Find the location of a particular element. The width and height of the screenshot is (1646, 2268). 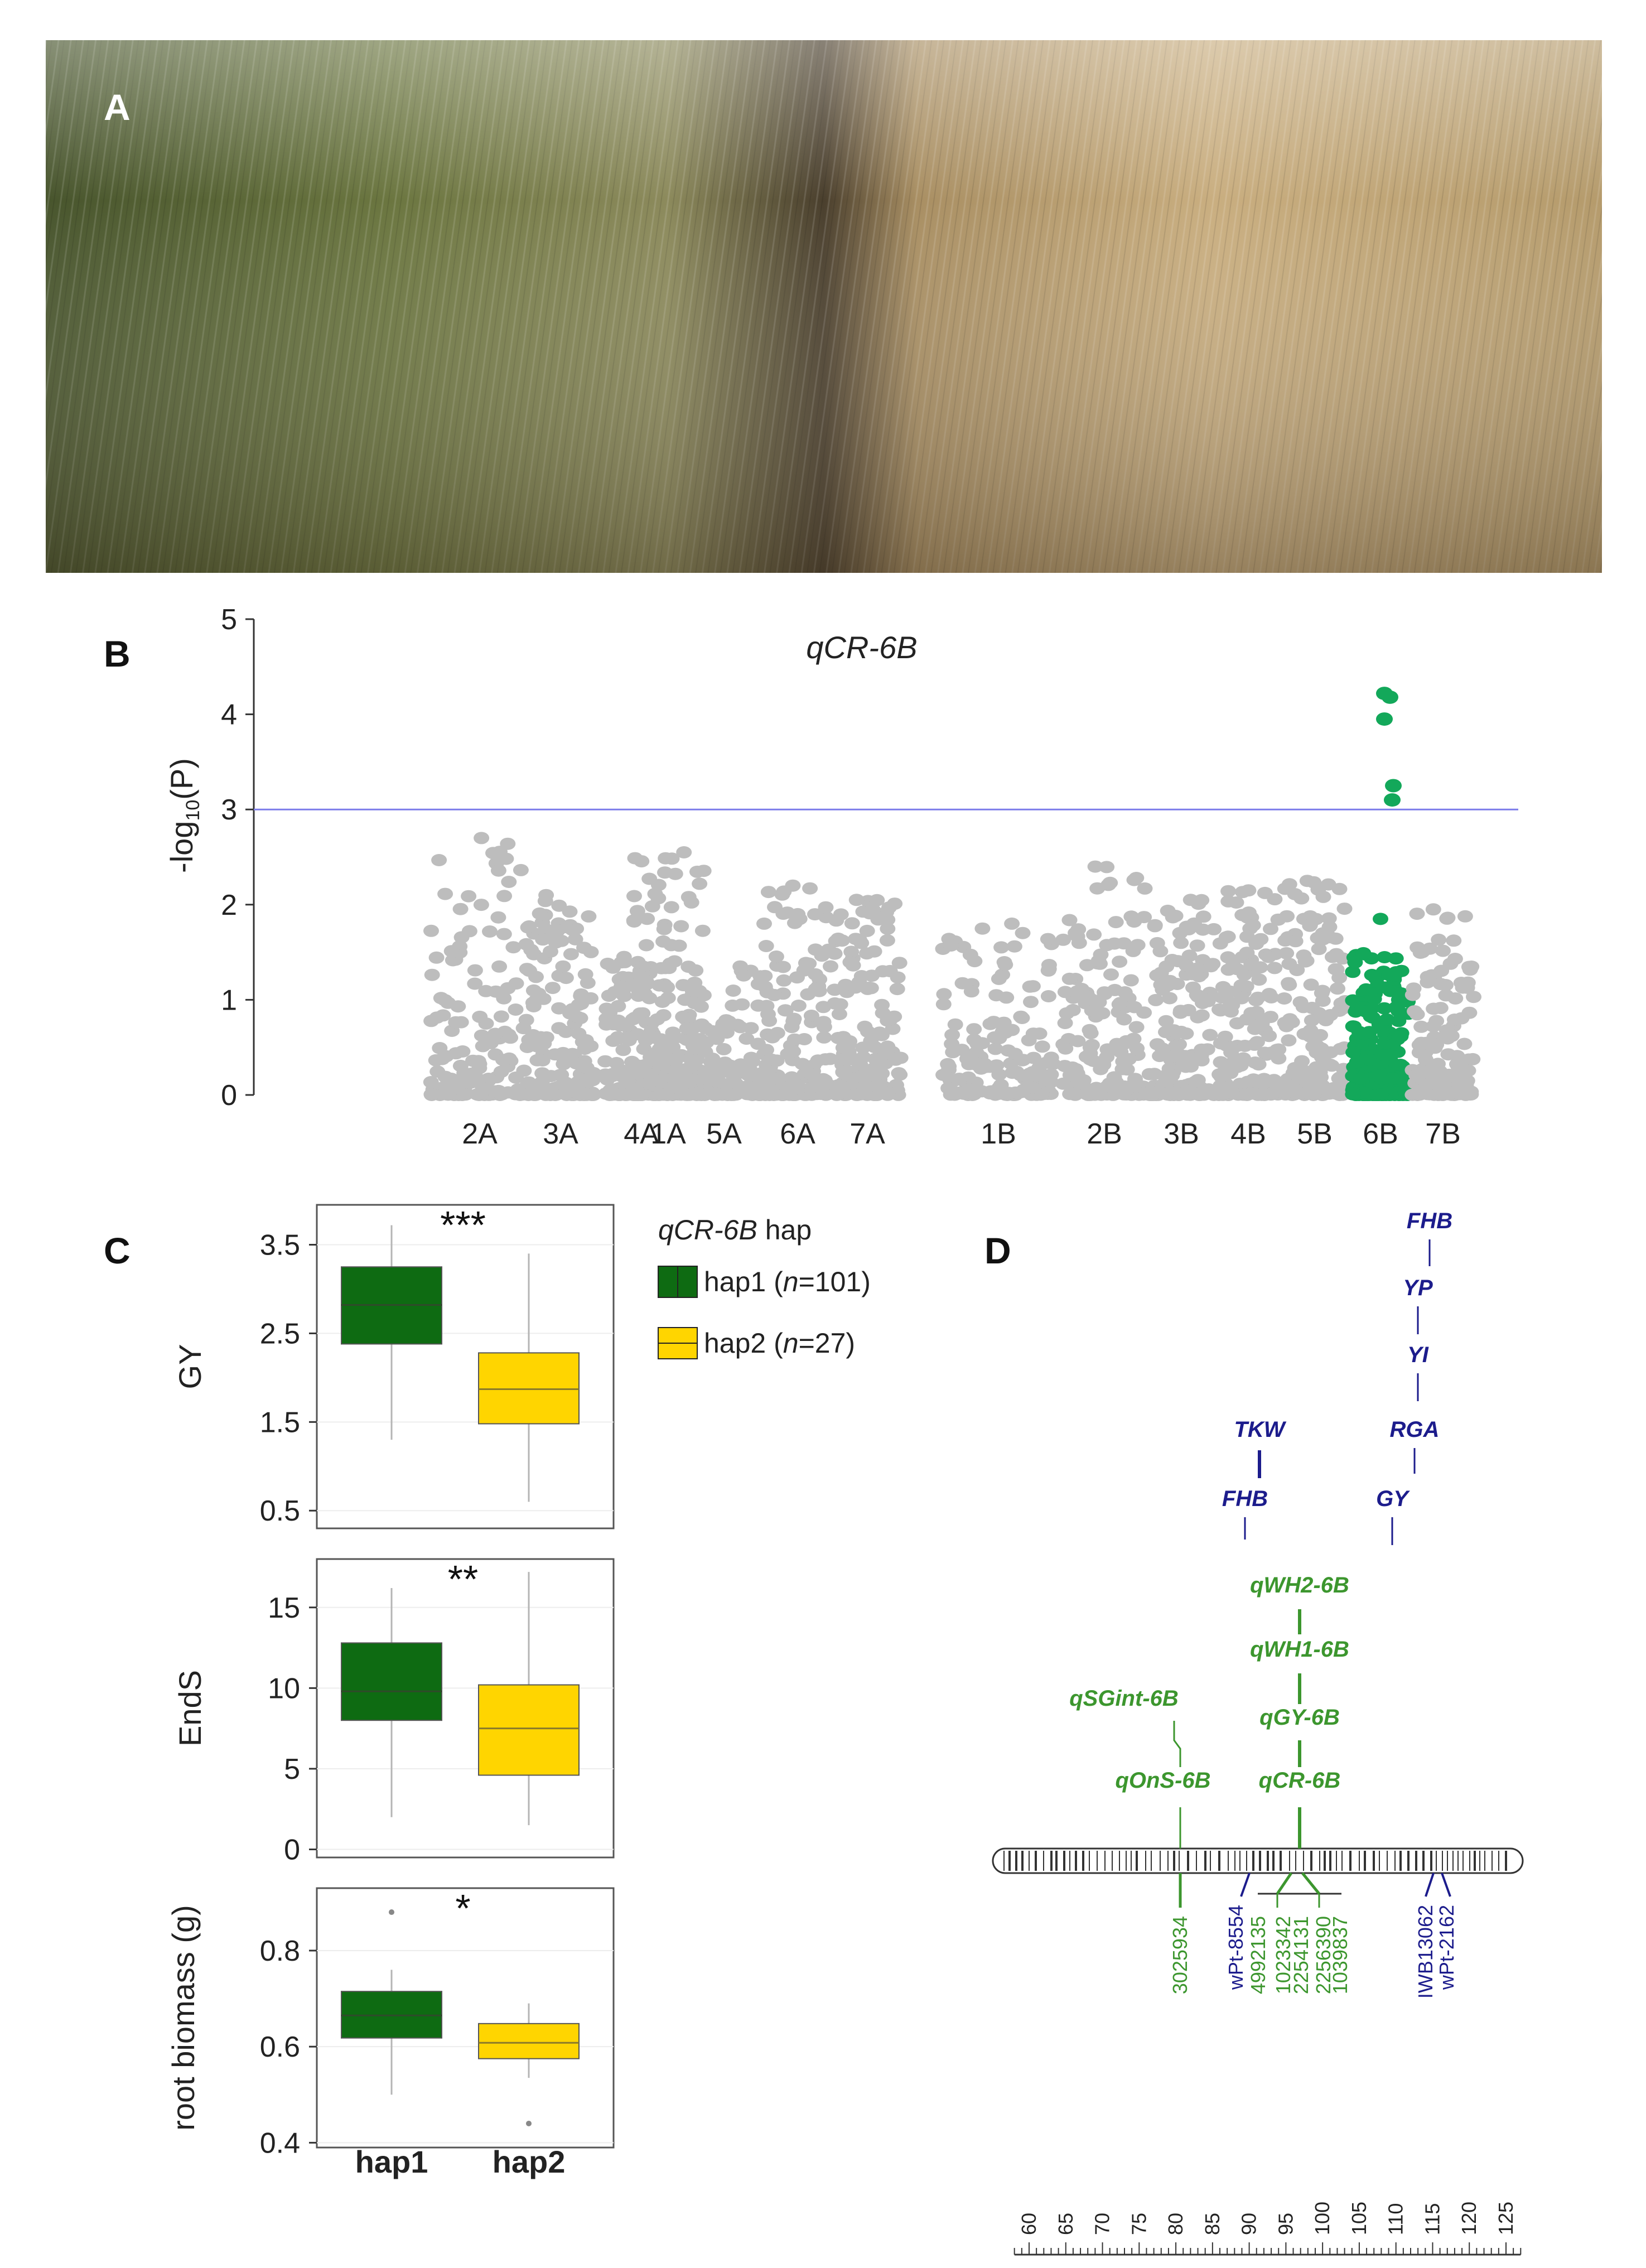

marker-label-blue: wPt-2162 is located at coordinates (1446, 1948).